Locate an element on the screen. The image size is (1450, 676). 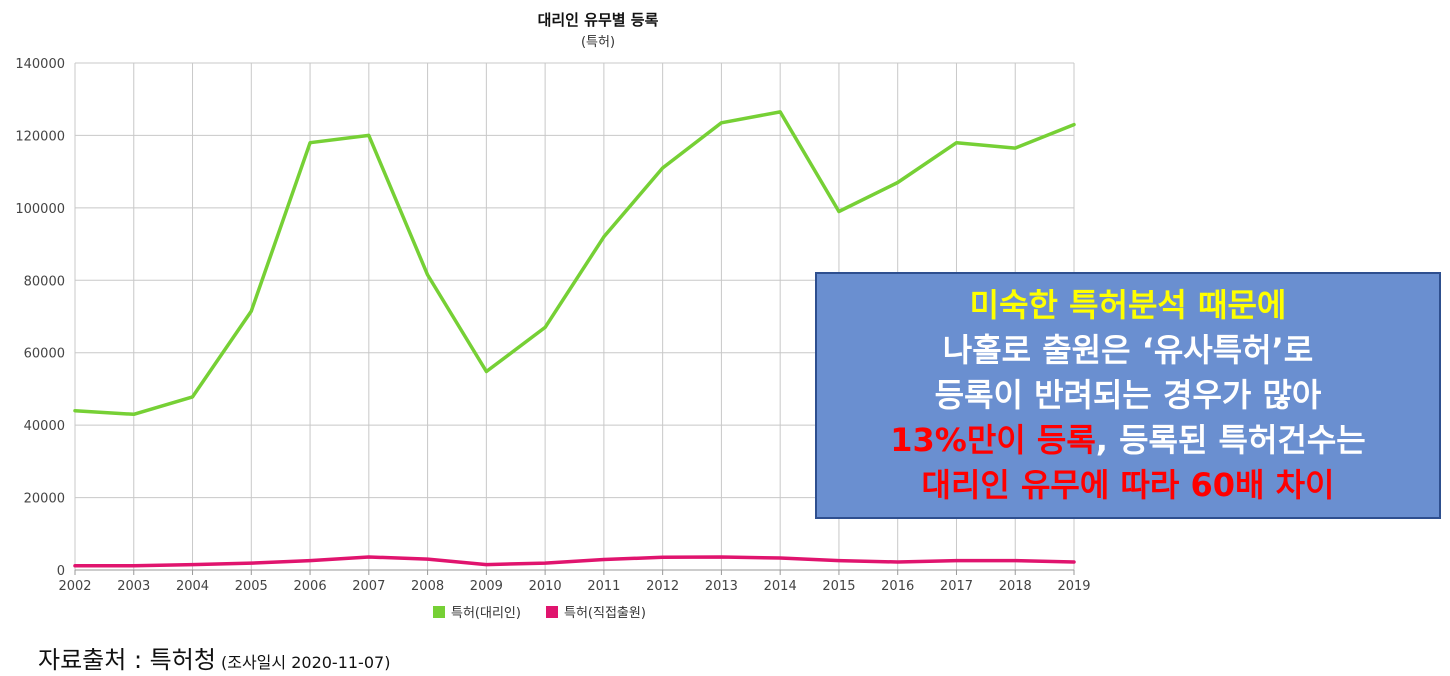
x-tick-label: 2008 is located at coordinates (427, 586).